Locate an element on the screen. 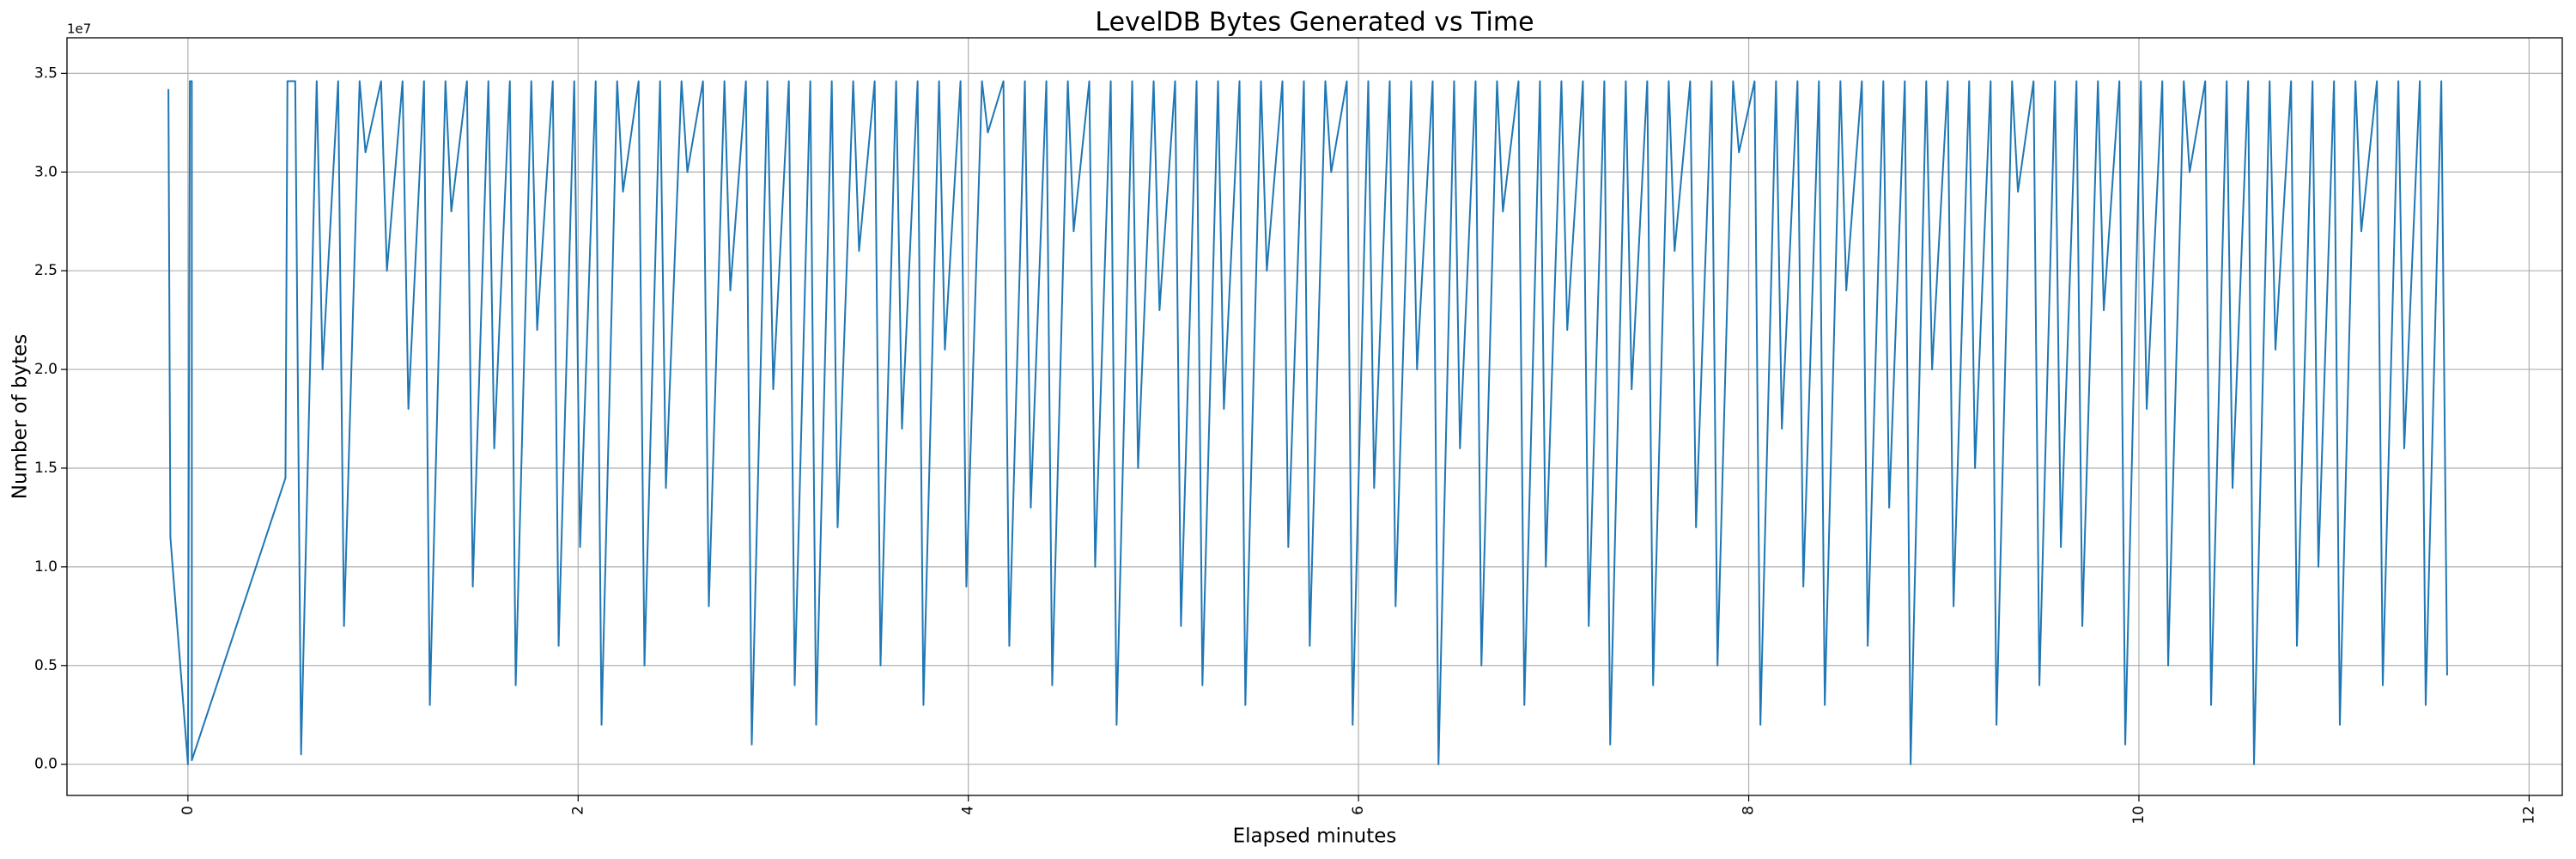 The width and height of the screenshot is (2576, 859). y-tick-label: 1.5 is located at coordinates (46, 468).